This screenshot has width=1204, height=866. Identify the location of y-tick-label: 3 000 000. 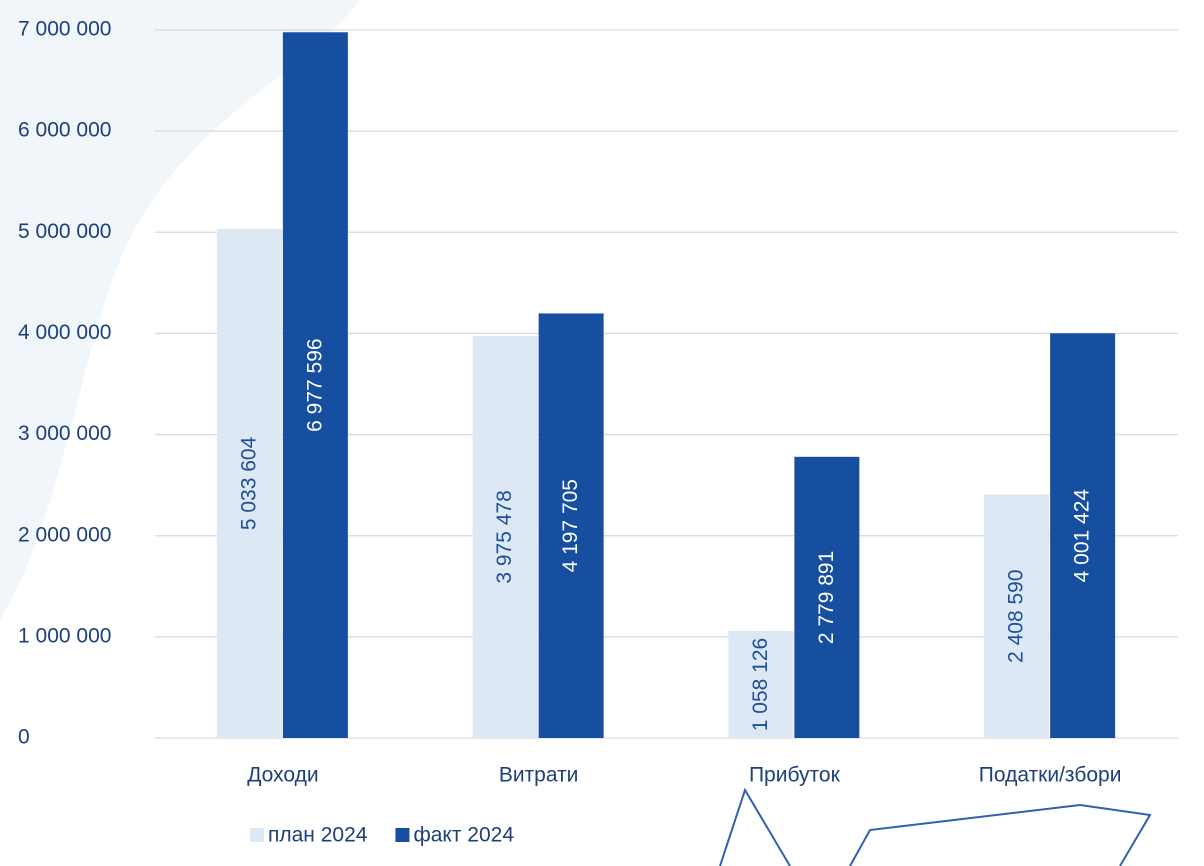
(64, 433).